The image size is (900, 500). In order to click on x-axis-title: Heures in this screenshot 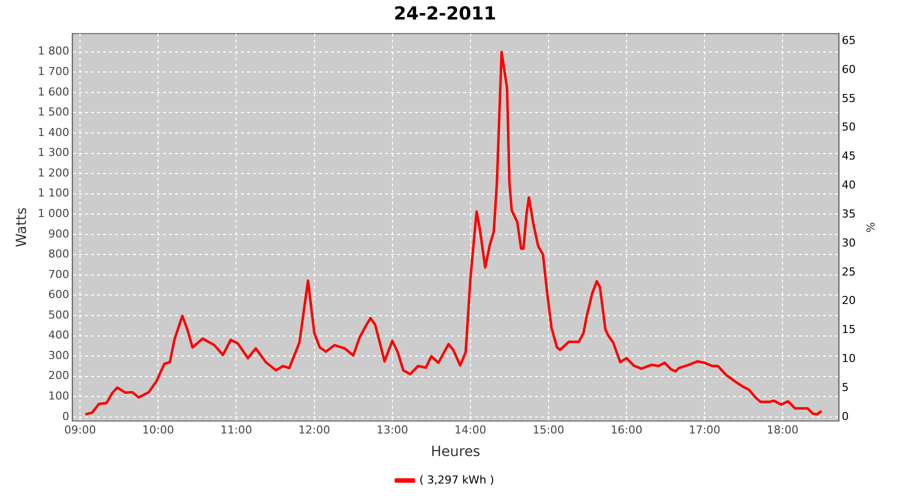, I will do `click(455, 452)`.